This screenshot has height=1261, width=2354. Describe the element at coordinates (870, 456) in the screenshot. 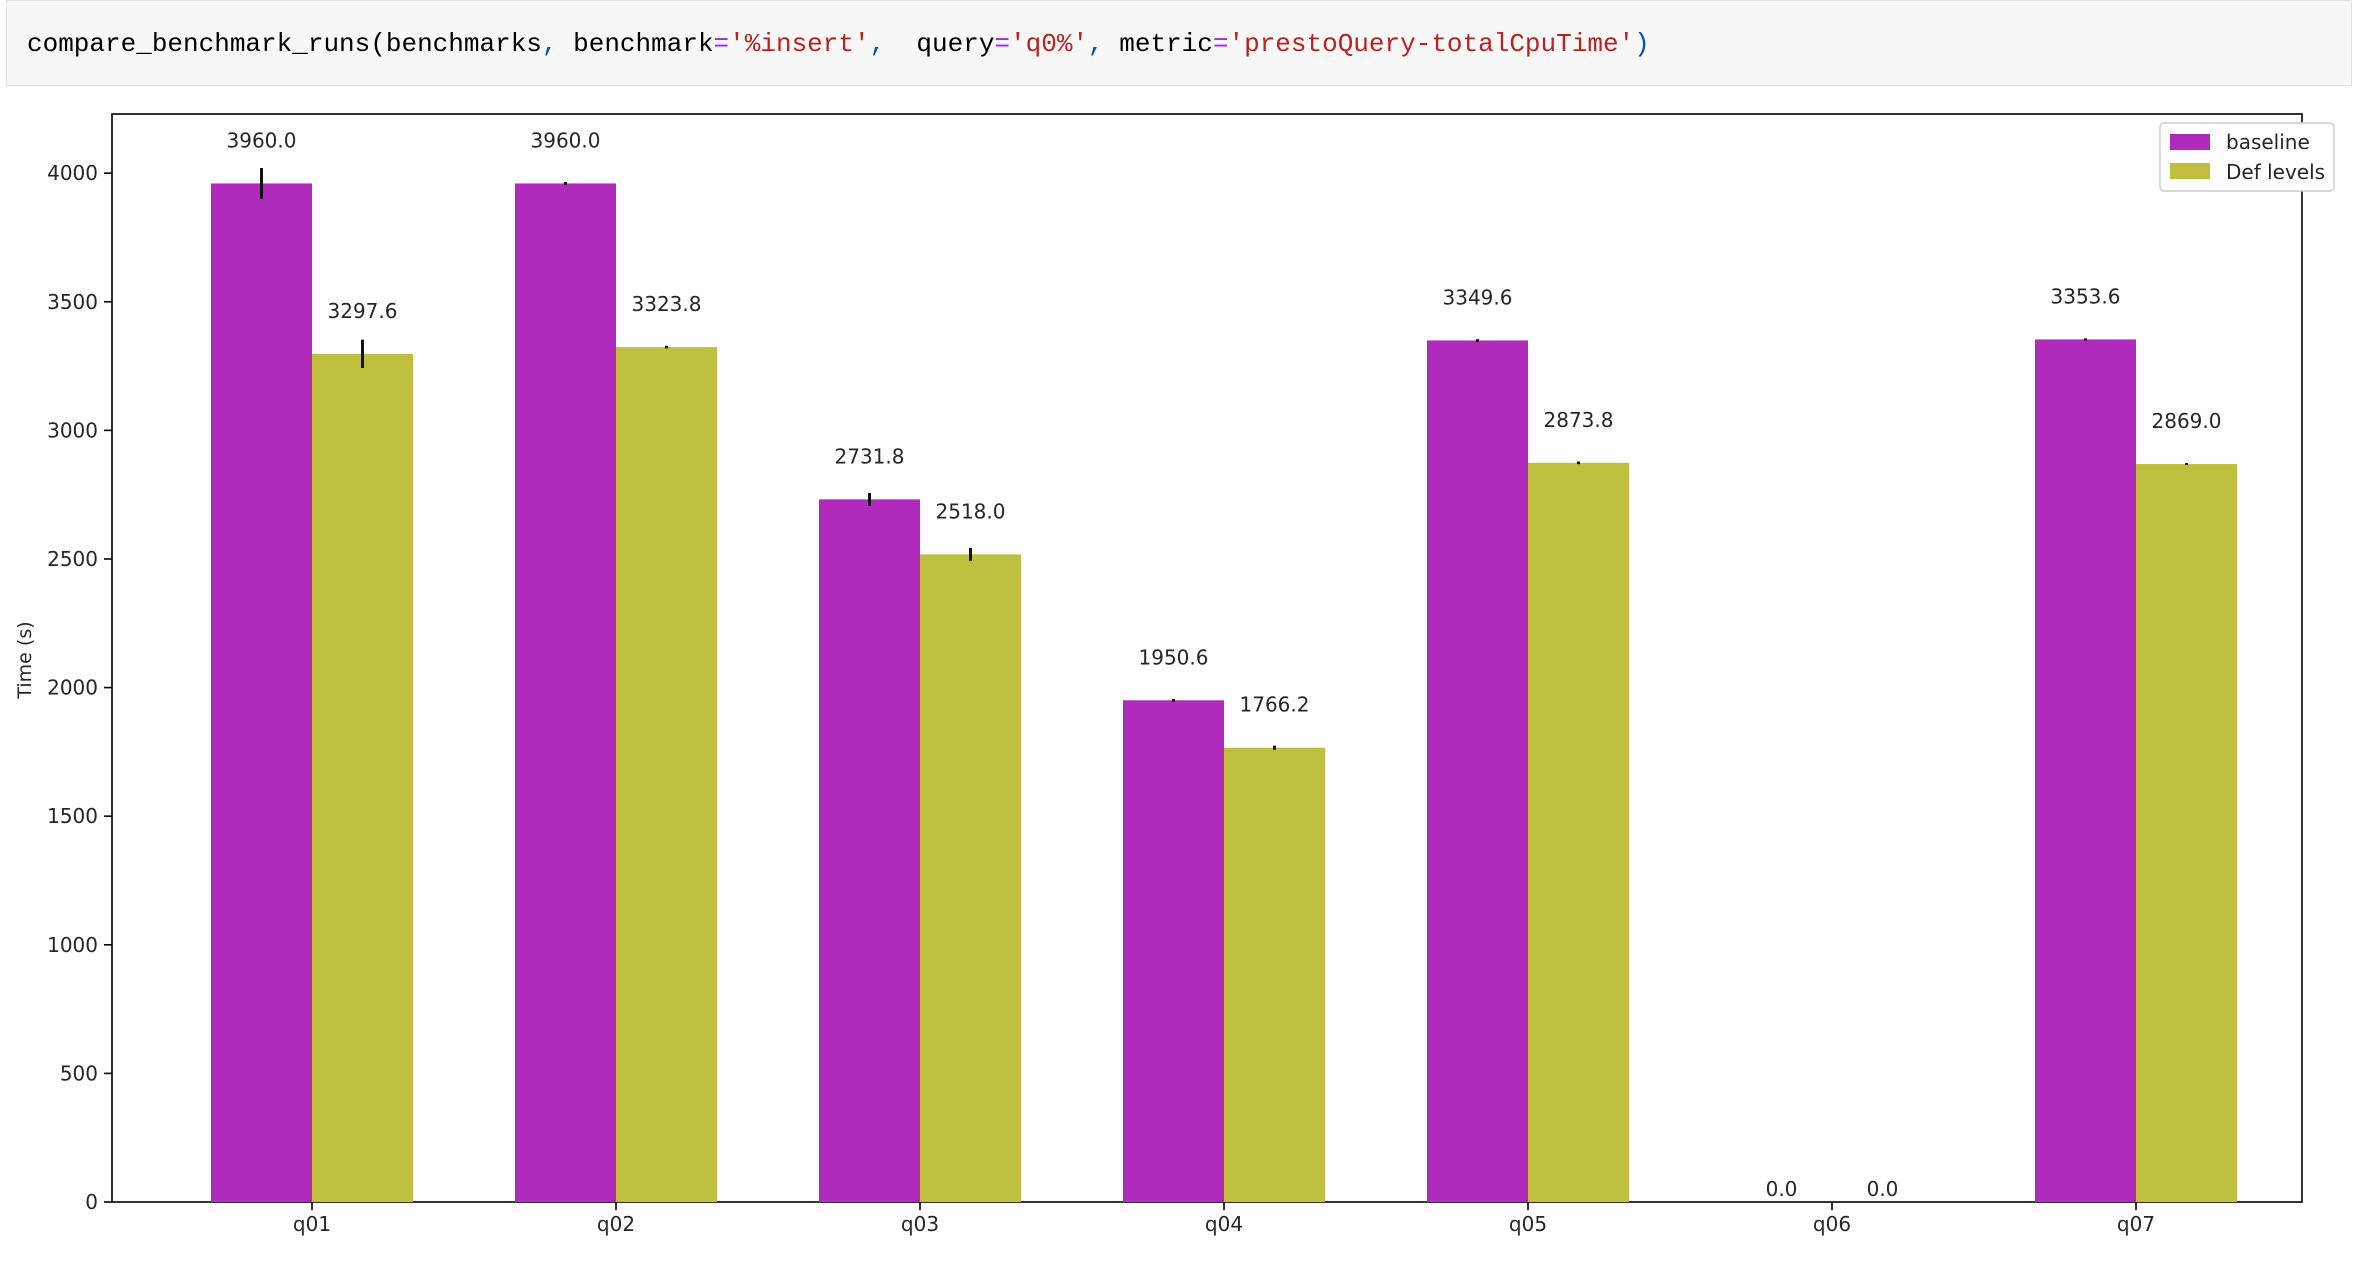

I see `value-label-baseline: 2731.8` at that location.